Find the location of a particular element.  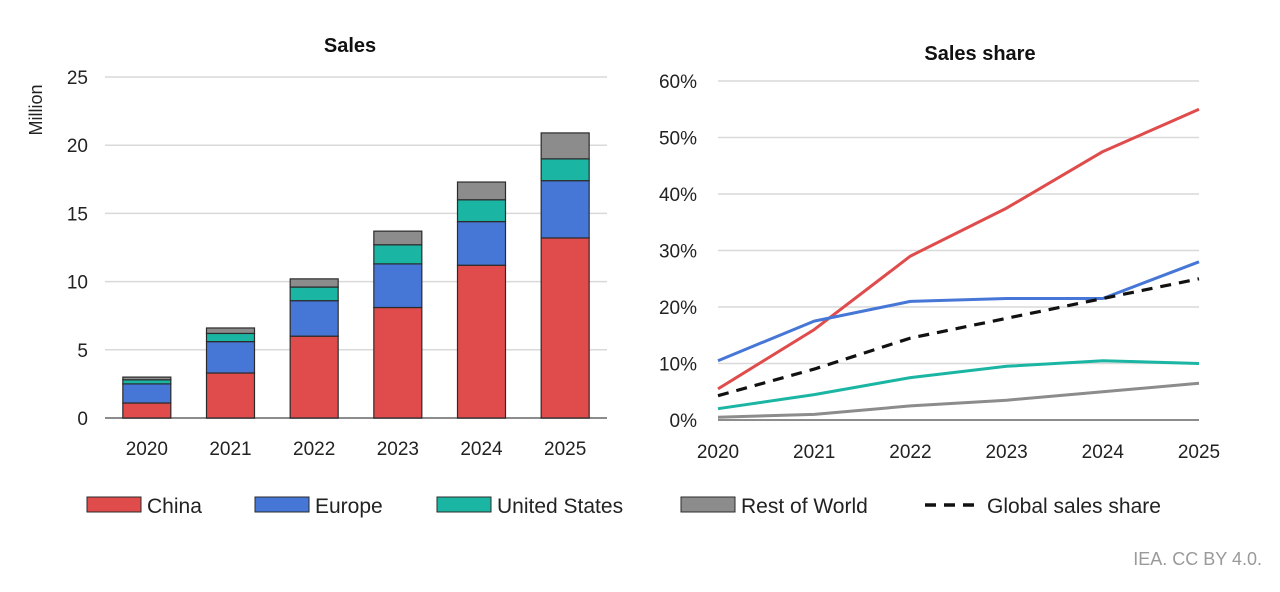

sales-x-tick-label: 2023 is located at coordinates (398, 449).